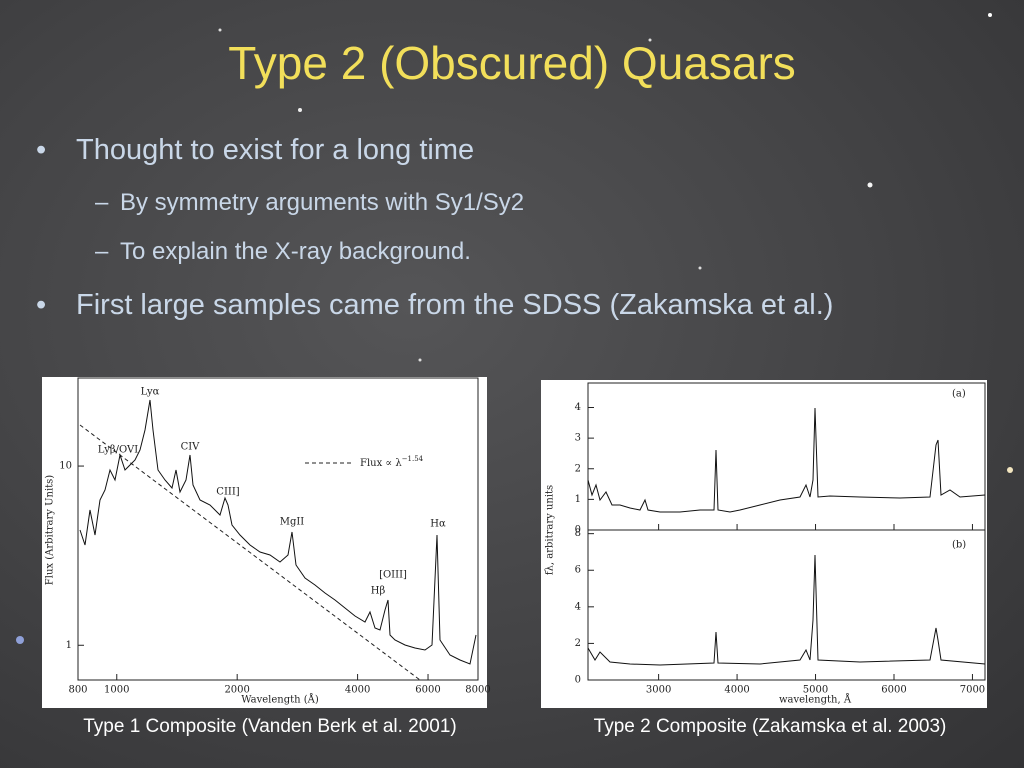 This screenshot has width=1024, height=768. What do you see at coordinates (228, 492) in the screenshot?
I see `line-label: CIII]` at bounding box center [228, 492].